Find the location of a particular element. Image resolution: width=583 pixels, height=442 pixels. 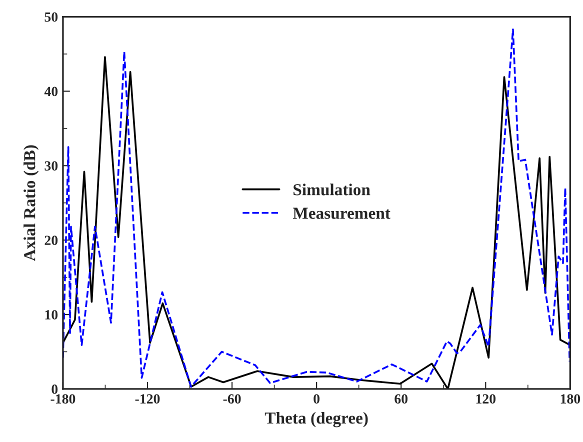

x-tick-label: 180 is located at coordinates (570, 399).